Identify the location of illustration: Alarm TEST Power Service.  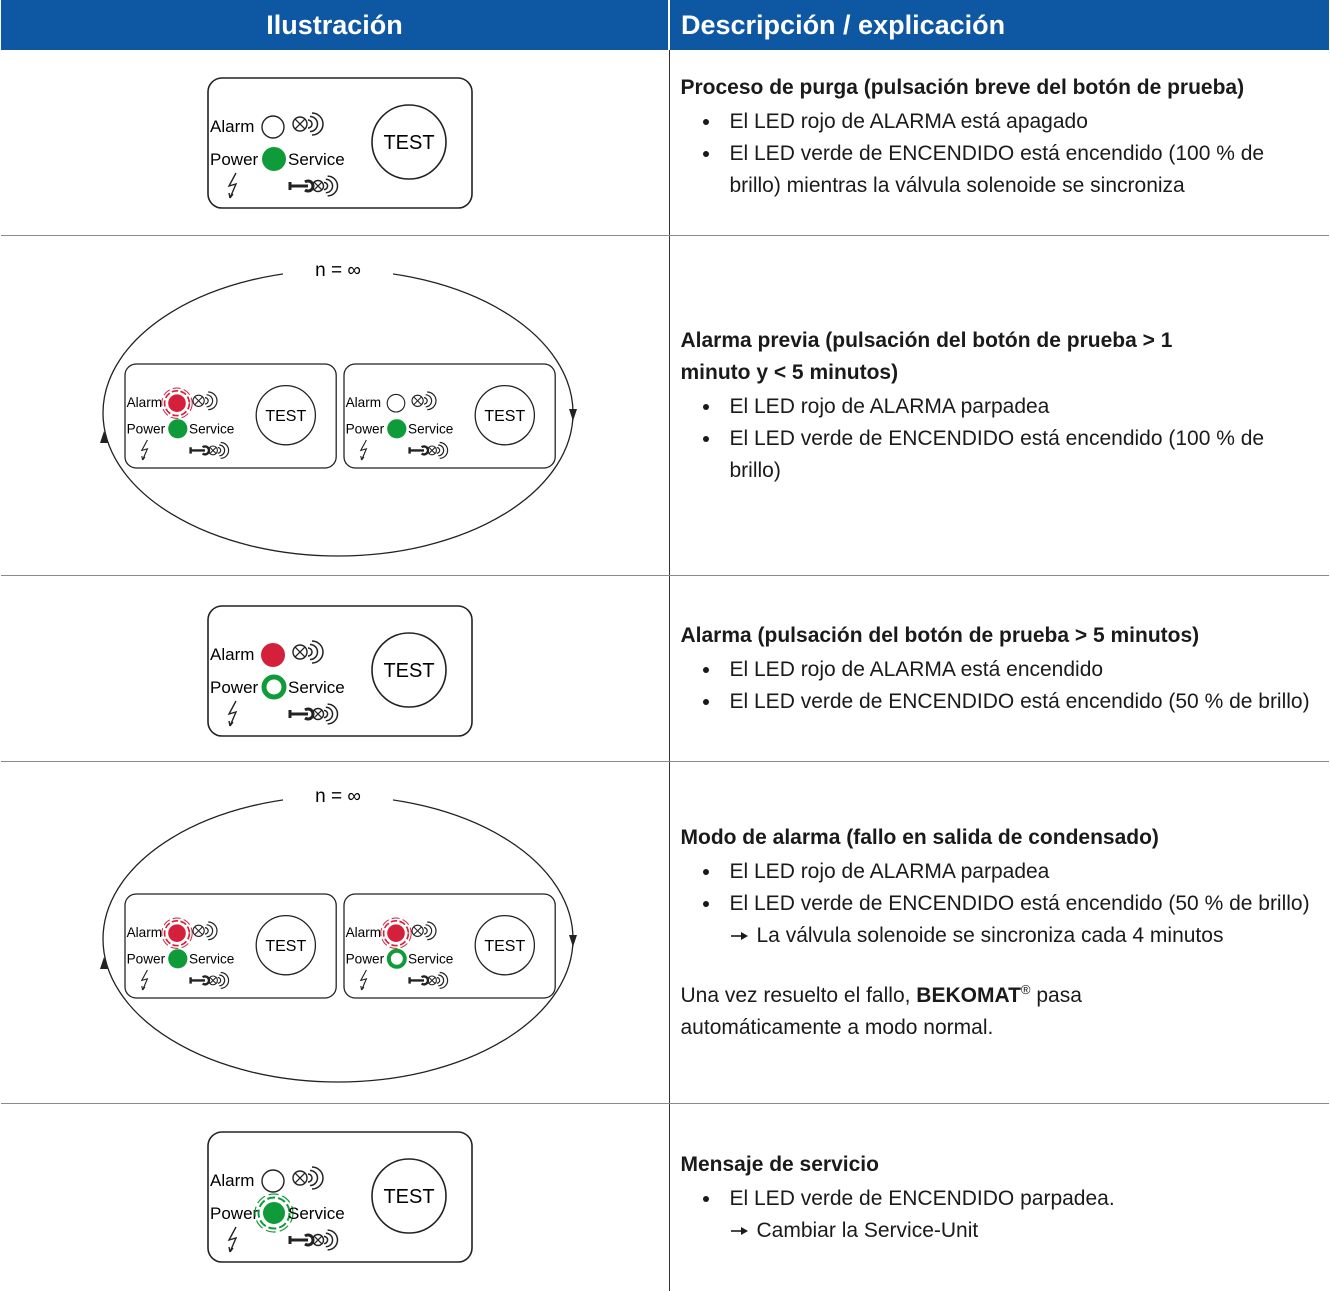
(334, 666).